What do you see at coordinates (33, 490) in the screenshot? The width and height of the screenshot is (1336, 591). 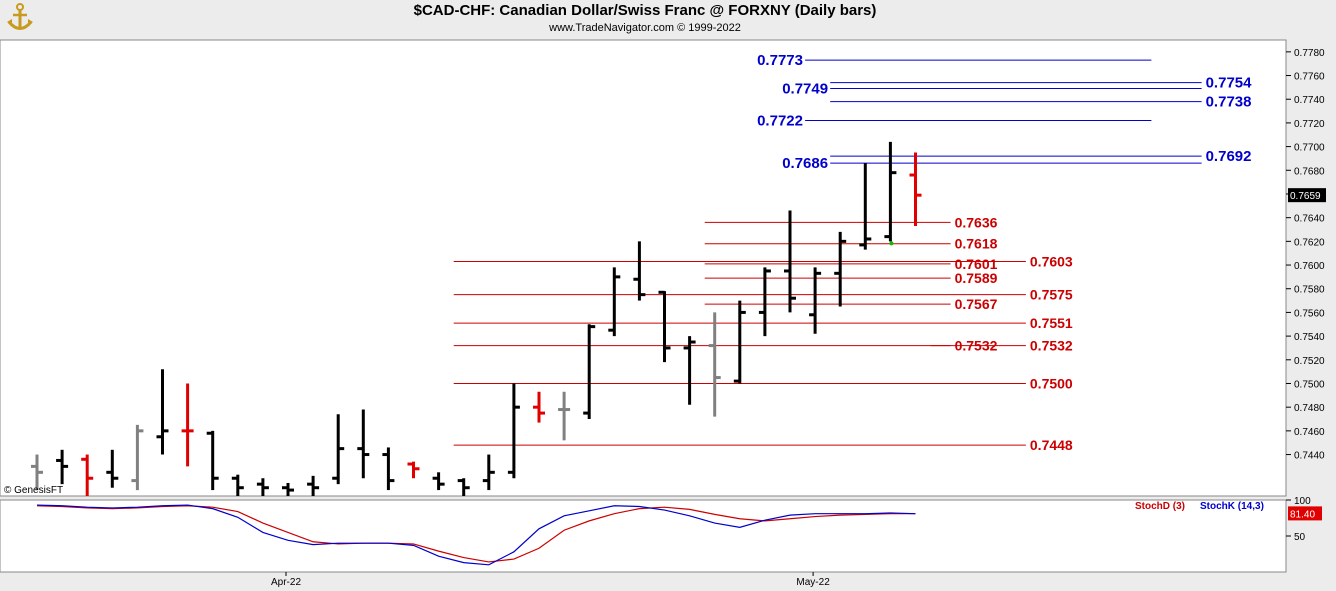 I see `watermark-label: © GenesisFT` at bounding box center [33, 490].